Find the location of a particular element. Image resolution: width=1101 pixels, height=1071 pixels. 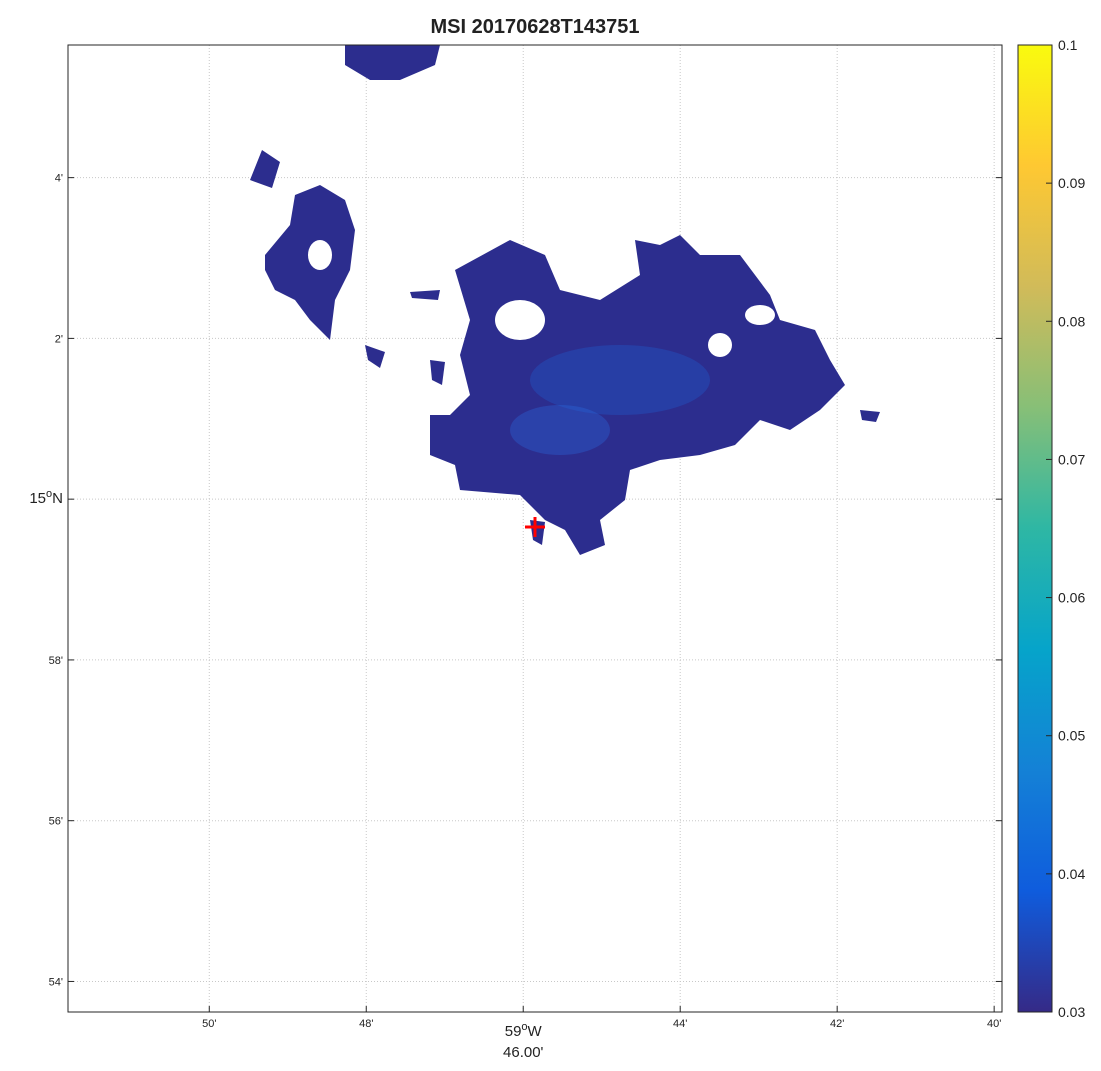

cloud-top is located at coordinates (392, 62).